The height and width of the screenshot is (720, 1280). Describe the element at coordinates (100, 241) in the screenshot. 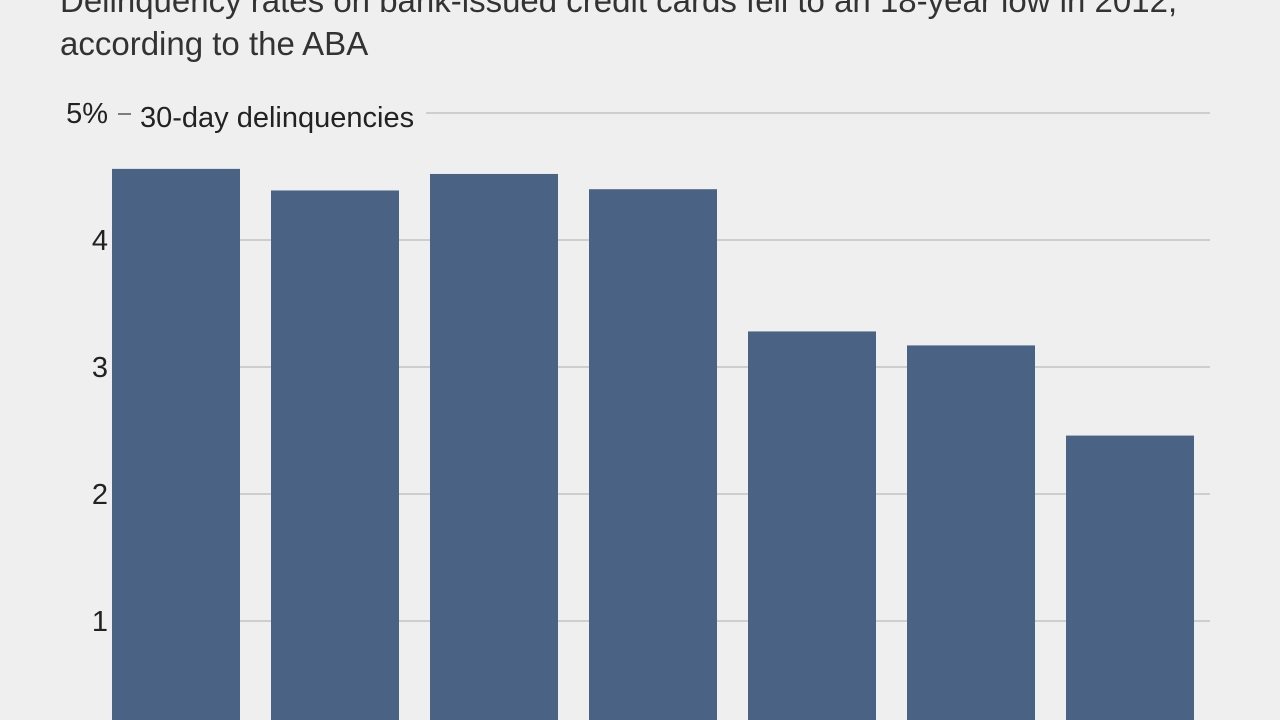

I see `y-tick-label: 4` at that location.